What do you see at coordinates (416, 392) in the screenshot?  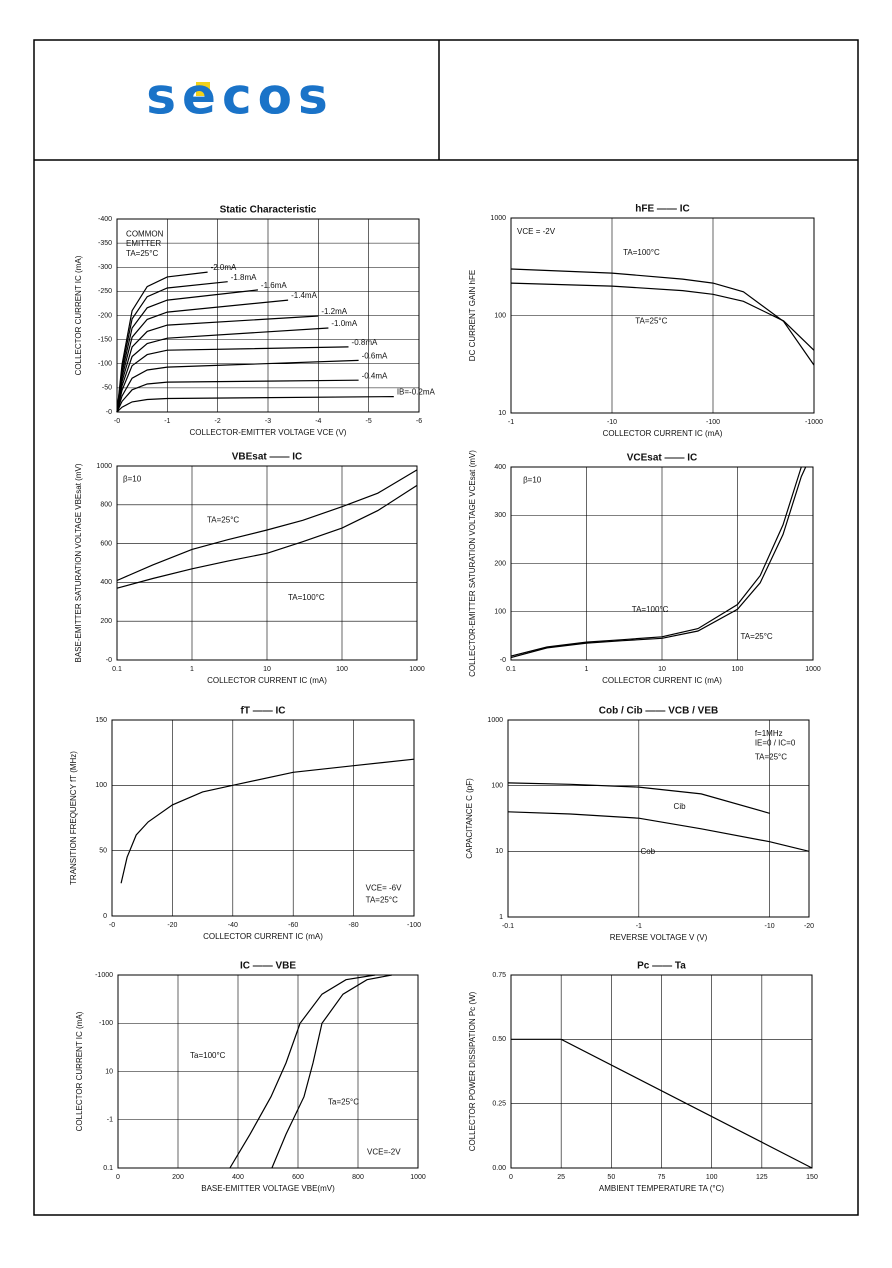 I see `curve-label: IB=-0.2mA` at bounding box center [416, 392].